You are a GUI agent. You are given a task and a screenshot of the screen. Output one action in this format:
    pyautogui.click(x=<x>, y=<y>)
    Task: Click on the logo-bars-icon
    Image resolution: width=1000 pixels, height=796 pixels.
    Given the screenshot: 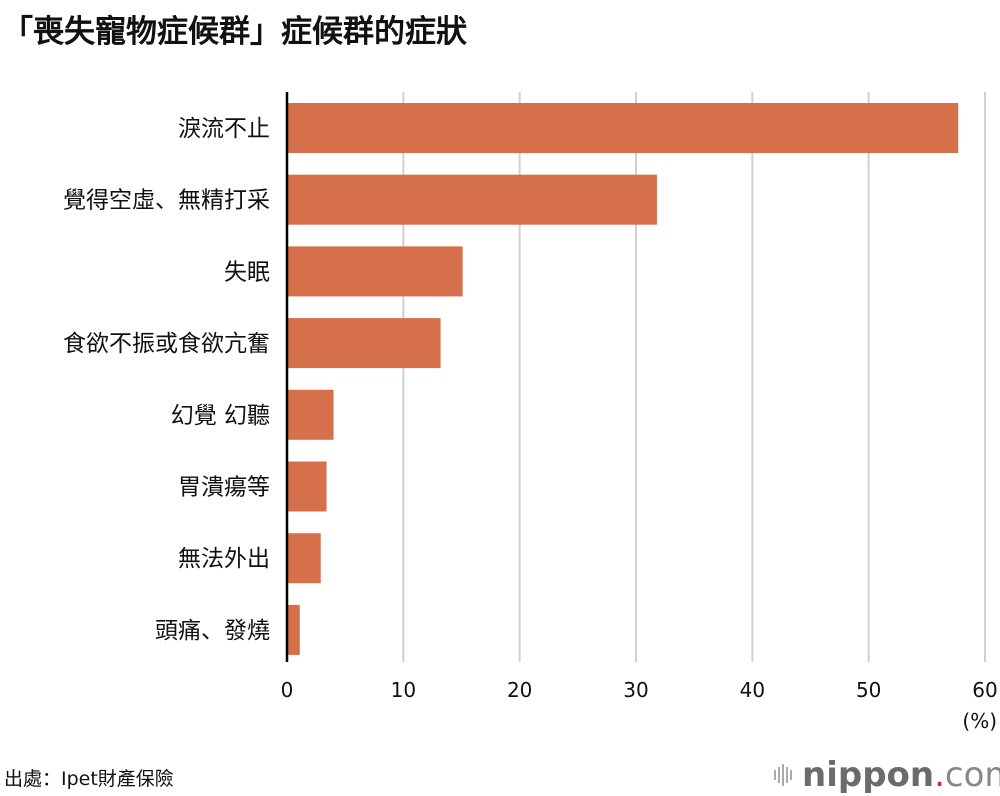 What is the action you would take?
    pyautogui.click(x=783, y=775)
    